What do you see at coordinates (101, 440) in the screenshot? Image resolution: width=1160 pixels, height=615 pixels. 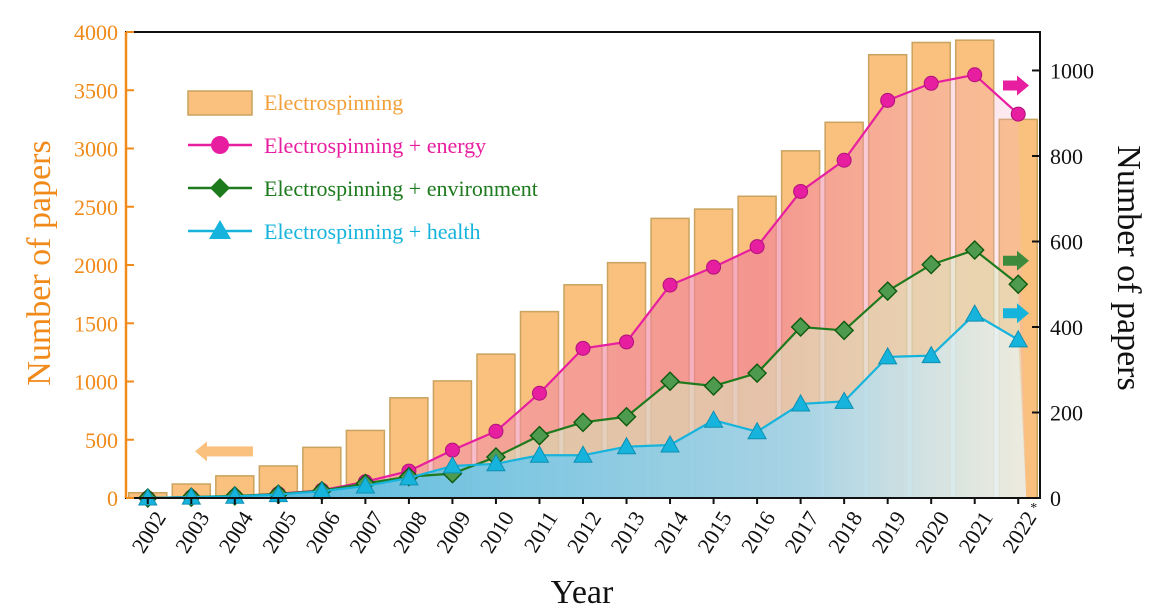 I see `y-left-tick-label: 500` at bounding box center [101, 440].